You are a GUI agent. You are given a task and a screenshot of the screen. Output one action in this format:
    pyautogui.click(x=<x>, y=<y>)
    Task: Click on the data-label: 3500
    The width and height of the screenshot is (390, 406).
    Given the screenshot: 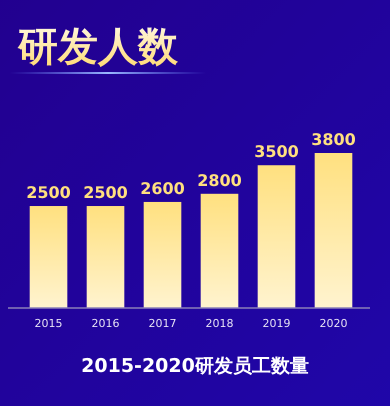 What is the action you would take?
    pyautogui.click(x=276, y=152)
    